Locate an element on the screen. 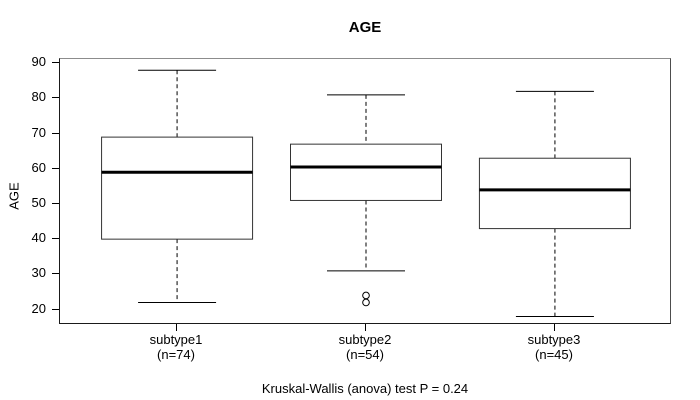 Image resolution: width=700 pixels, height=400 pixels. iqr-box-subtype1 is located at coordinates (177, 188).